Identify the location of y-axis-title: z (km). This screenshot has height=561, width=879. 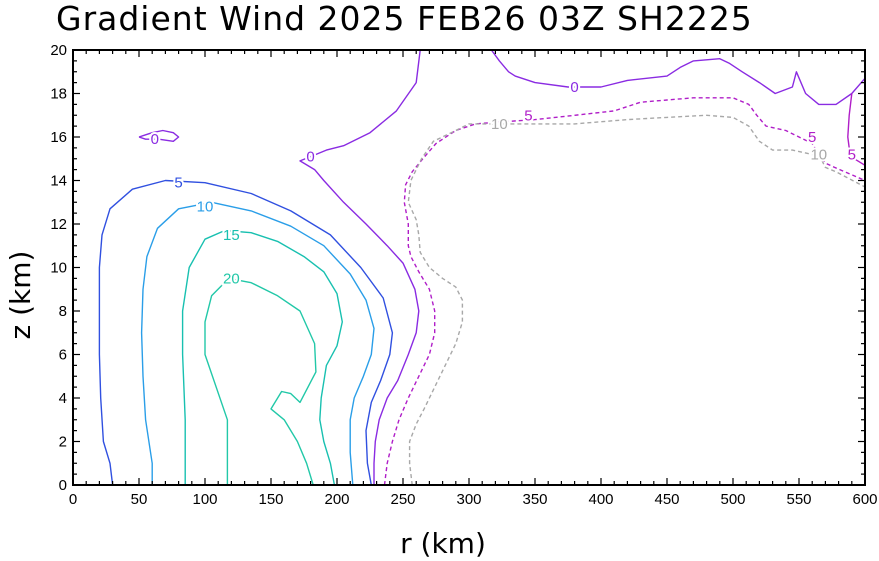
(20, 295).